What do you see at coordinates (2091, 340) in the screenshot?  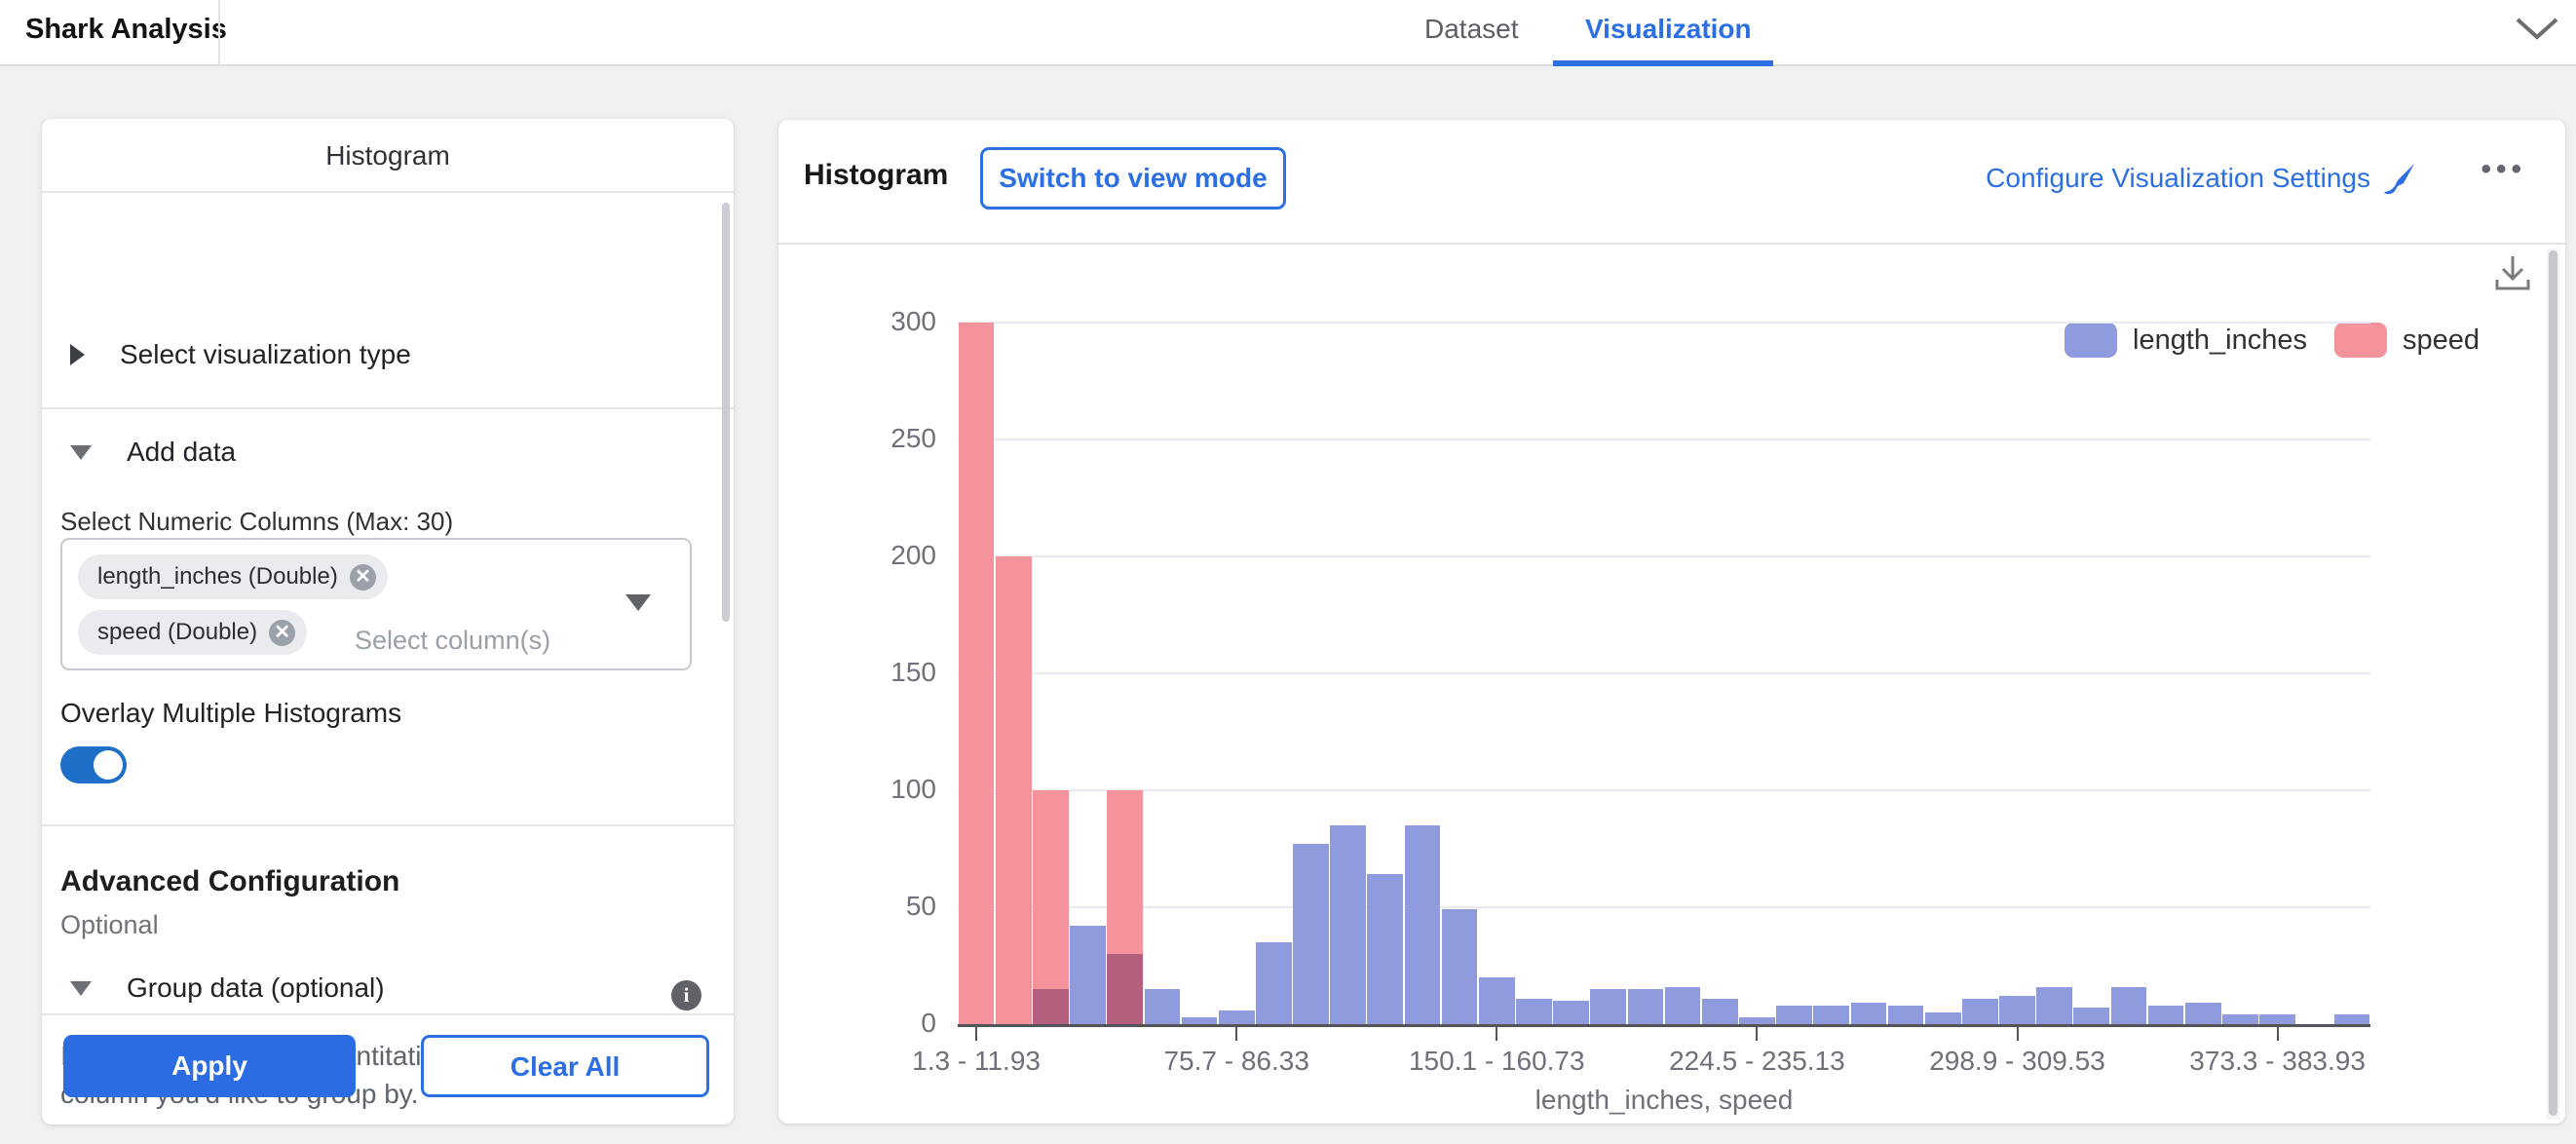 I see `legend-swatch-length-inches` at bounding box center [2091, 340].